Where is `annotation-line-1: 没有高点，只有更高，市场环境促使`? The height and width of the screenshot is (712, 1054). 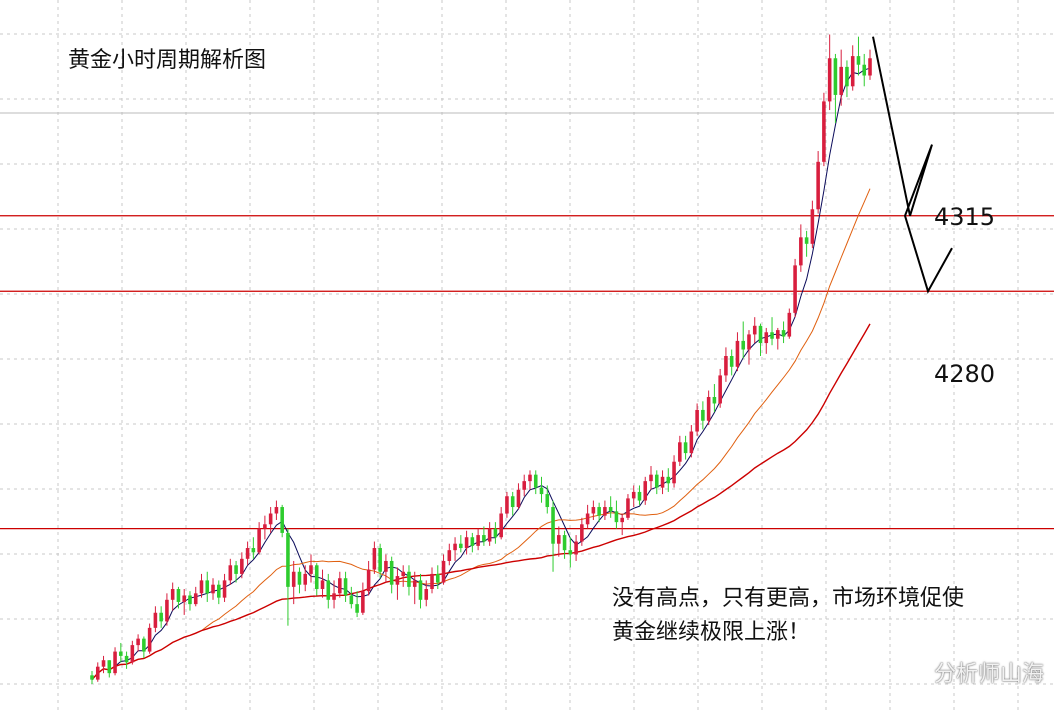 annotation-line-1: 没有高点，只有更高，市场环境促使 is located at coordinates (788, 598).